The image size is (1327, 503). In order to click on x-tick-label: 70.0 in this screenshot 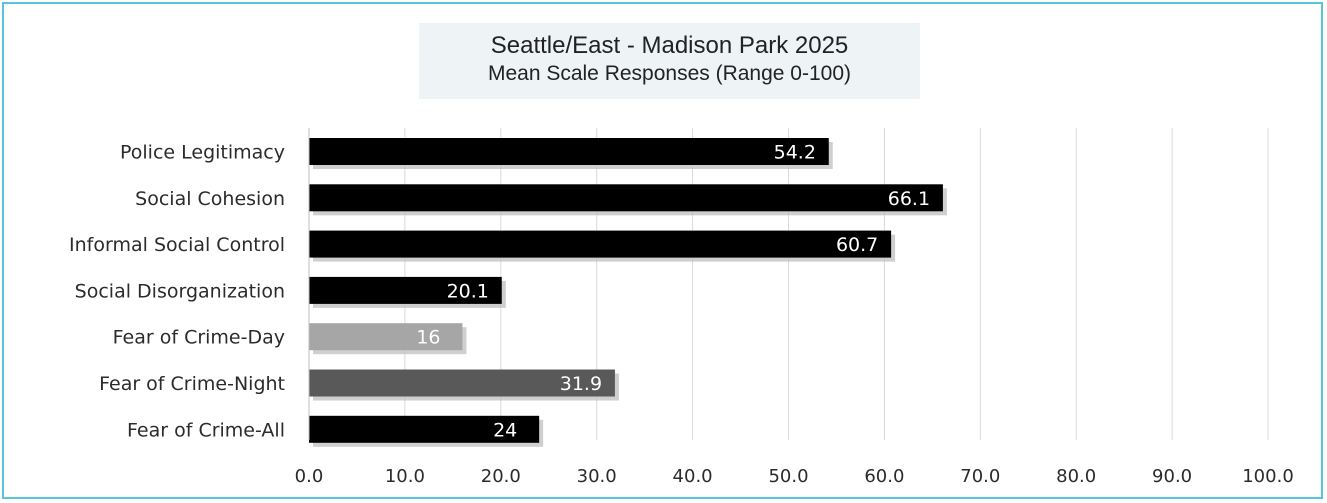, I will do `click(980, 476)`.